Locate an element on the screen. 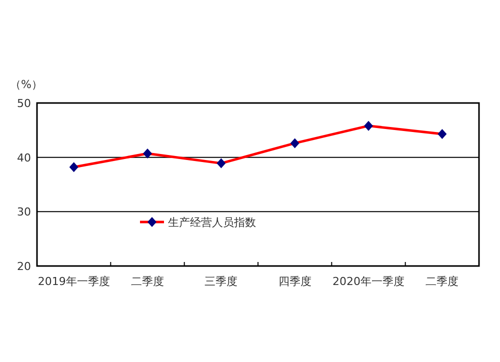 Image resolution: width=500 pixels, height=362 pixels. legend-label: 生产经营人员指数 is located at coordinates (212, 222).